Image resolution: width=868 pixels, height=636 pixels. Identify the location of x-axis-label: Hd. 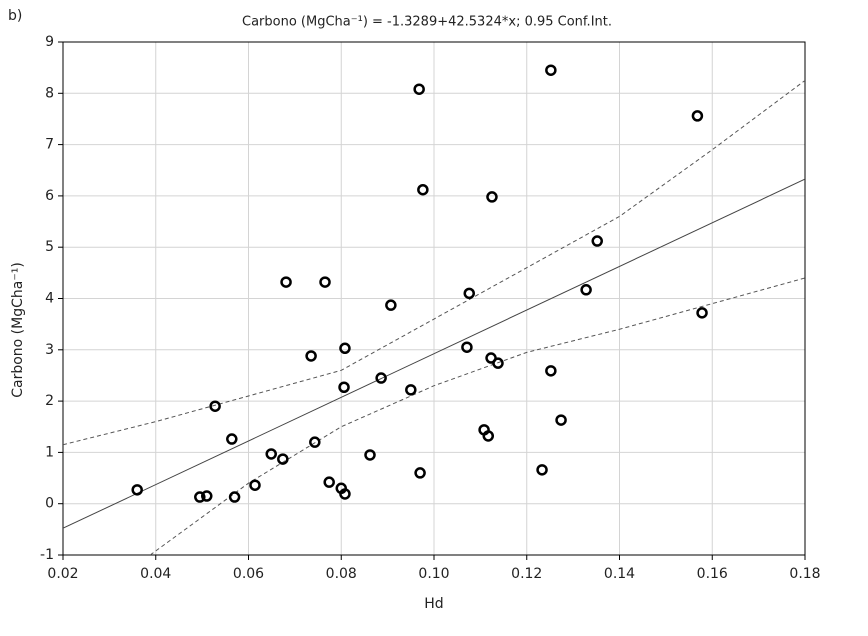
(433, 604).